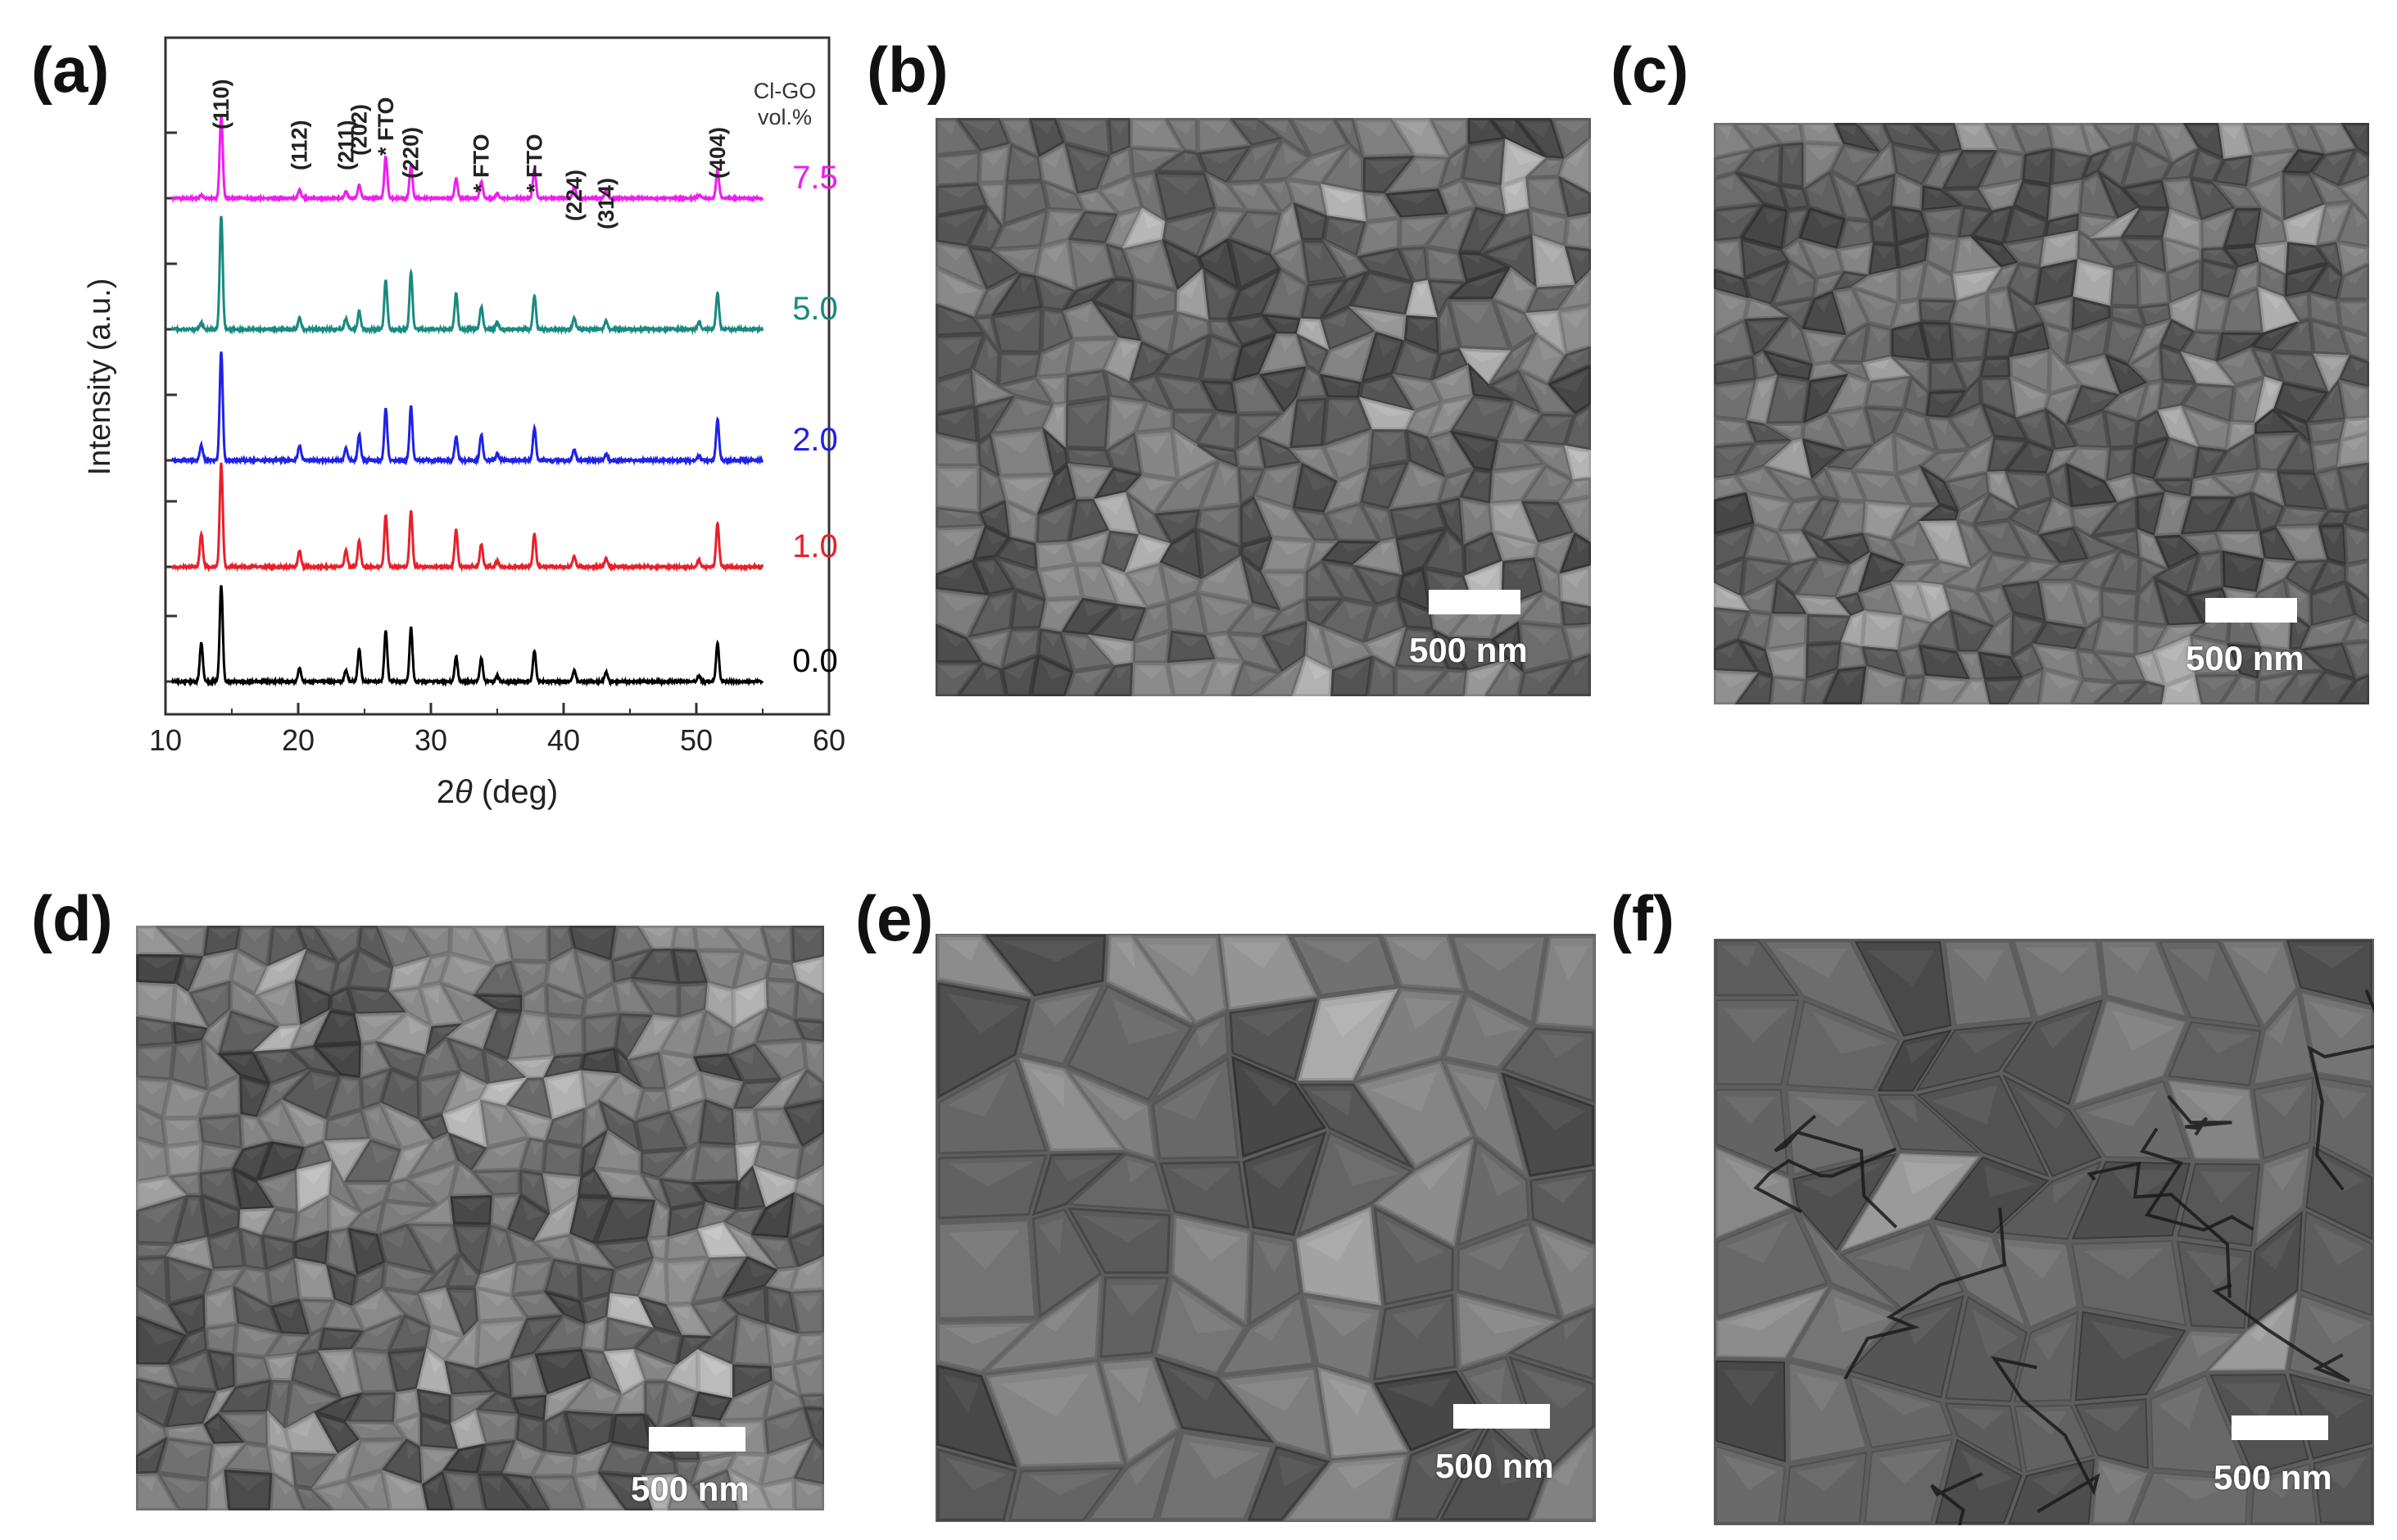 The height and width of the screenshot is (1540, 2397). I want to click on panel-label-a: (a), so click(70, 70).